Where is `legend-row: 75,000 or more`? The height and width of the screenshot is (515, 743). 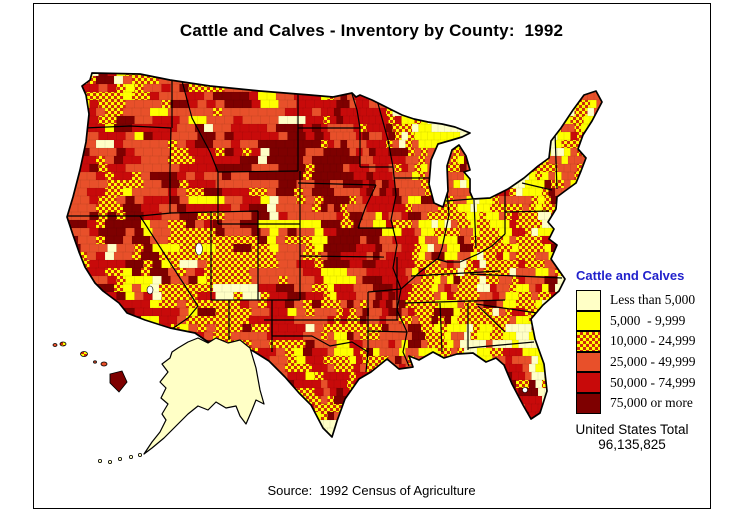
legend-row: 75,000 or more is located at coordinates (636, 403).